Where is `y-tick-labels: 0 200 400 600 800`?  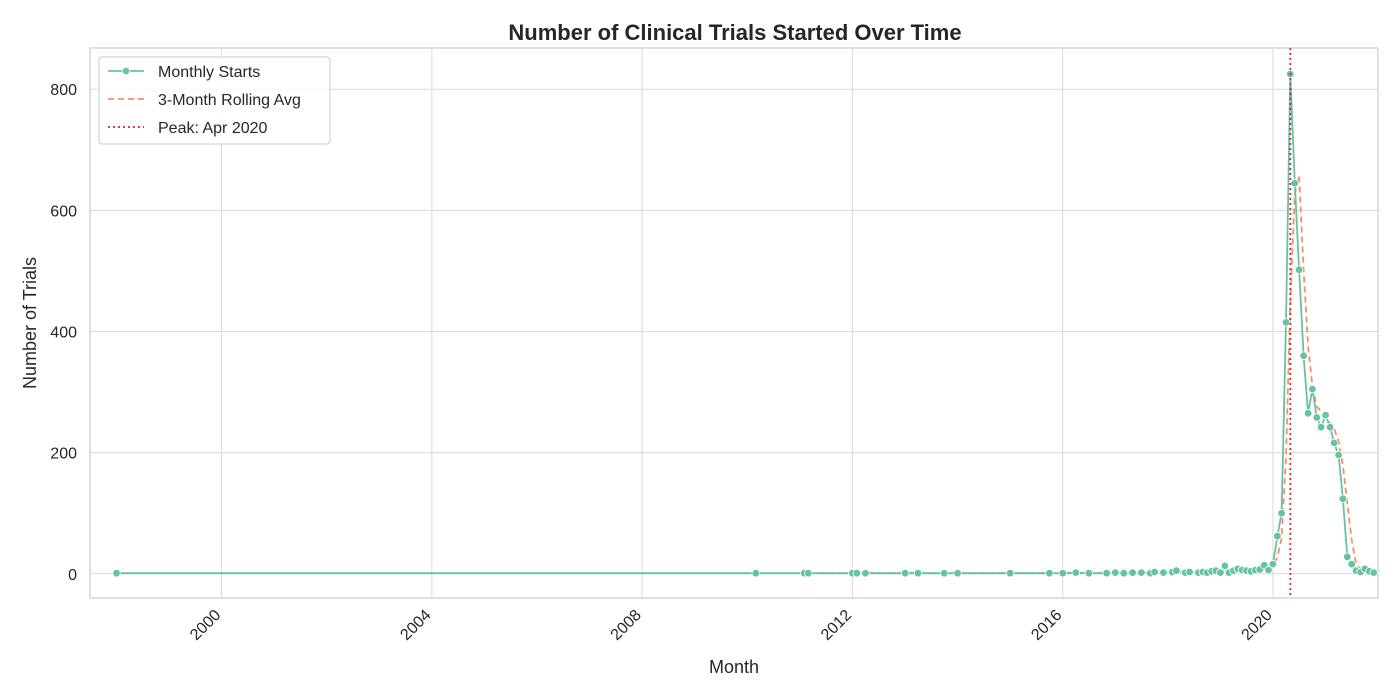 y-tick-labels: 0 200 400 600 800 is located at coordinates (63, 333).